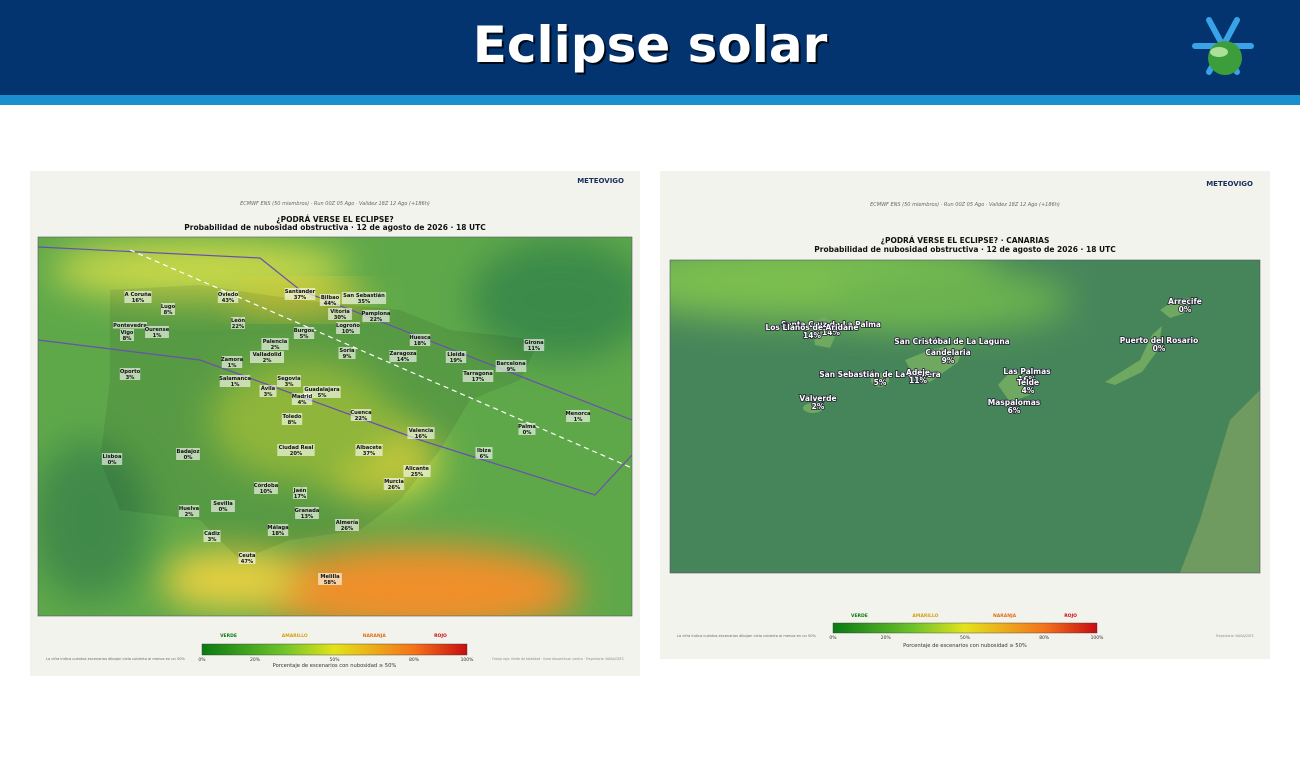 The image size is (1300, 758). I want to click on place-name: Málaga, so click(278, 527).